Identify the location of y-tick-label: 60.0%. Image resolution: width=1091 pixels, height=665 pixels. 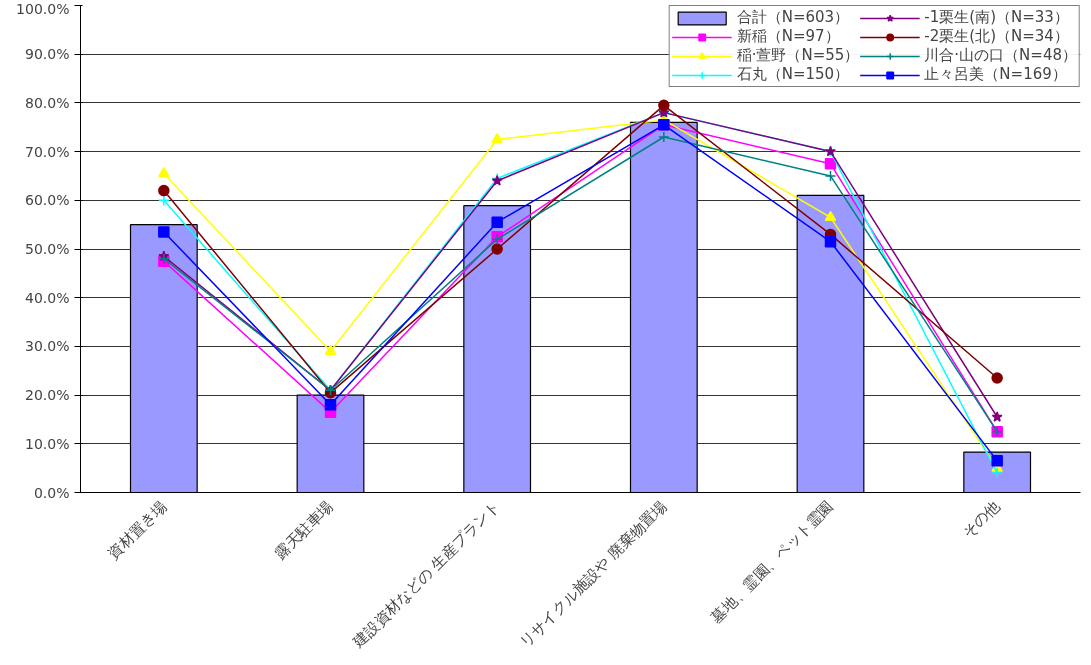
(47, 200).